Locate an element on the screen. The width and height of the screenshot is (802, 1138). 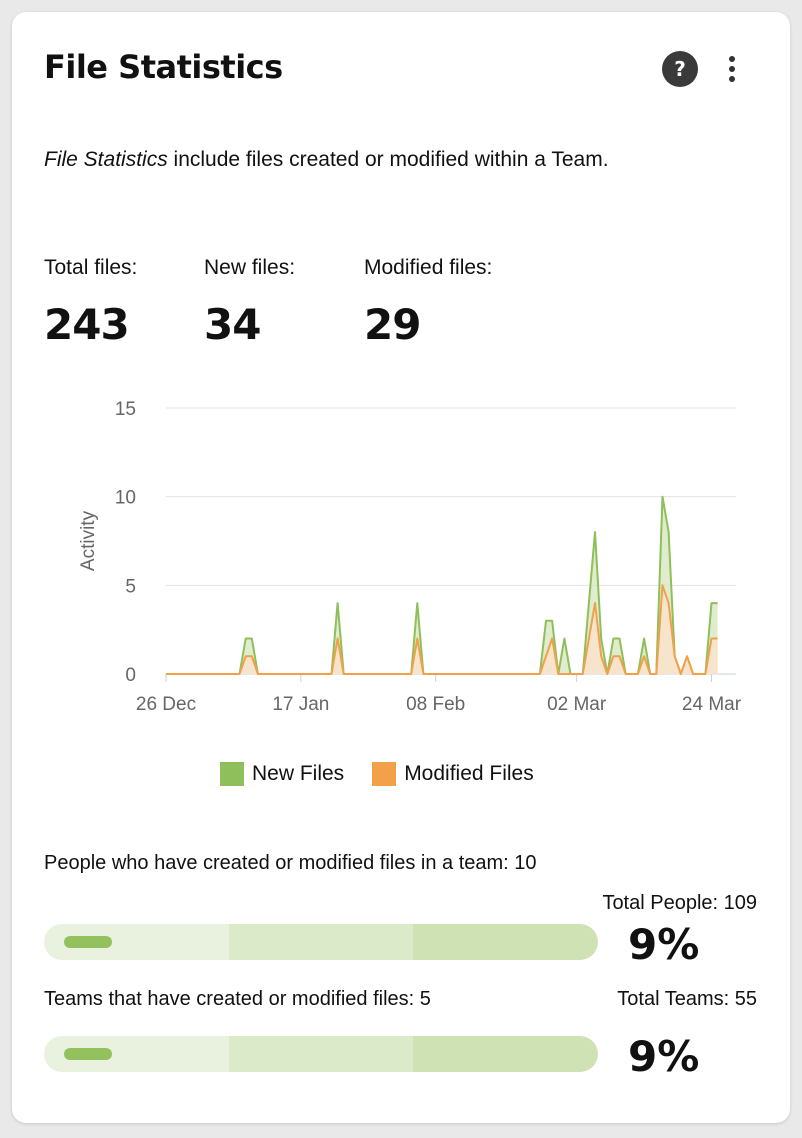
x-tick-label: 26 Dec is located at coordinates (166, 704).